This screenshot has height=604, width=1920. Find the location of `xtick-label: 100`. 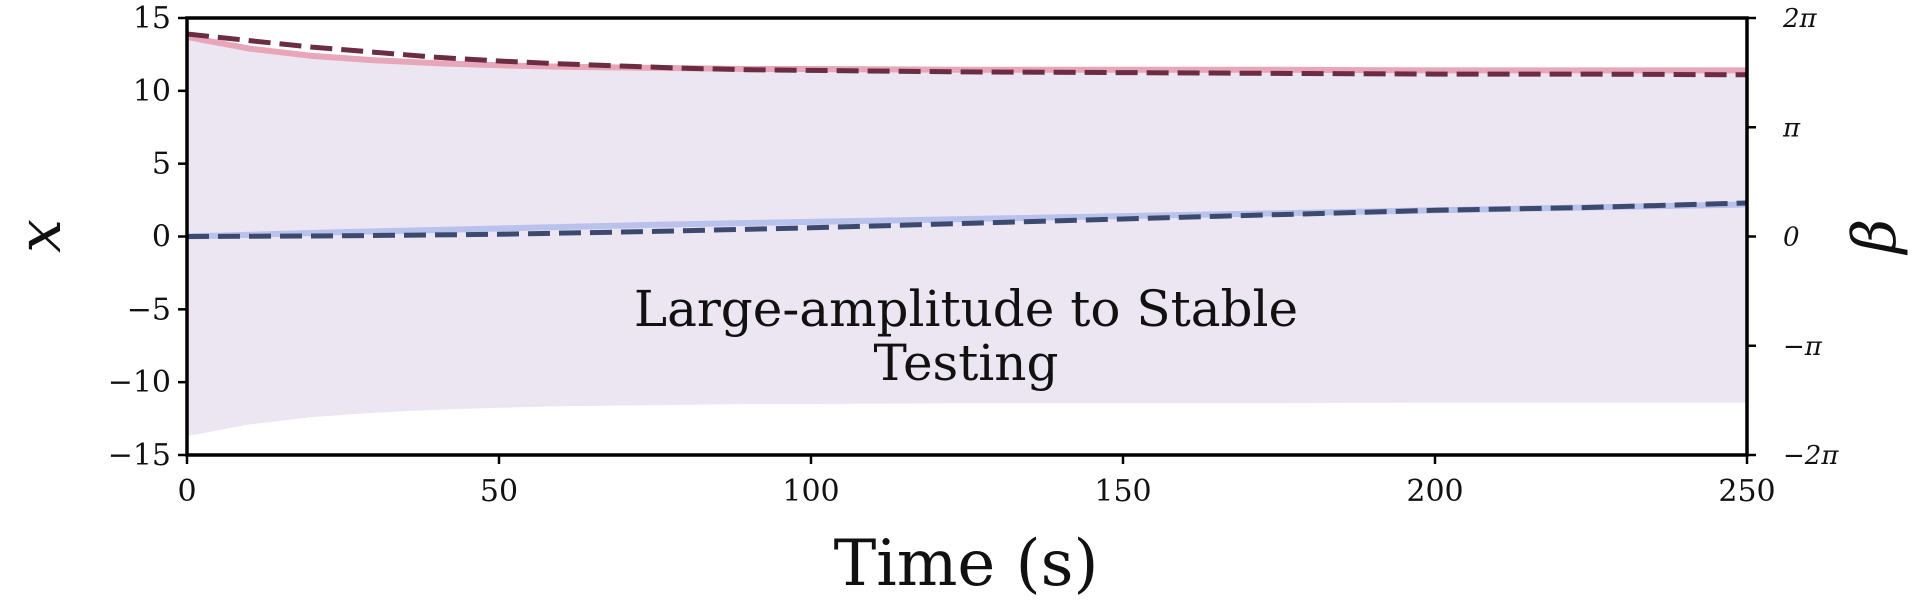

xtick-label: 100 is located at coordinates (810, 491).